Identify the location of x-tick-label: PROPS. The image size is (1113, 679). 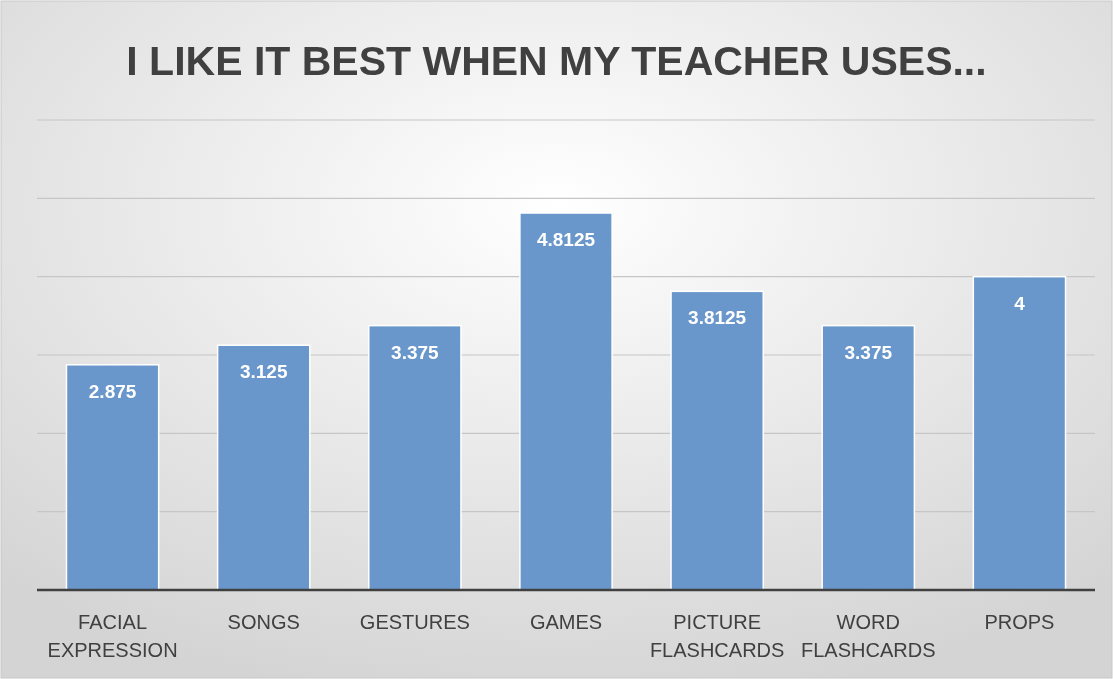
(1019, 622).